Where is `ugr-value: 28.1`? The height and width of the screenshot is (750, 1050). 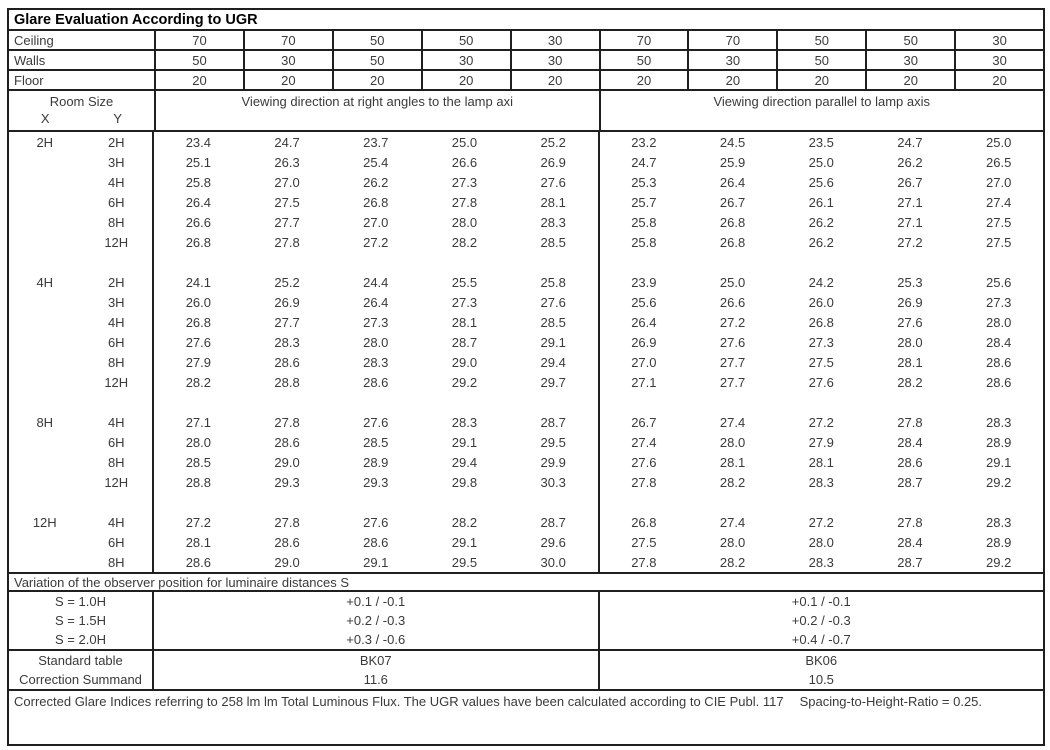
ugr-value: 28.1 is located at coordinates (910, 362).